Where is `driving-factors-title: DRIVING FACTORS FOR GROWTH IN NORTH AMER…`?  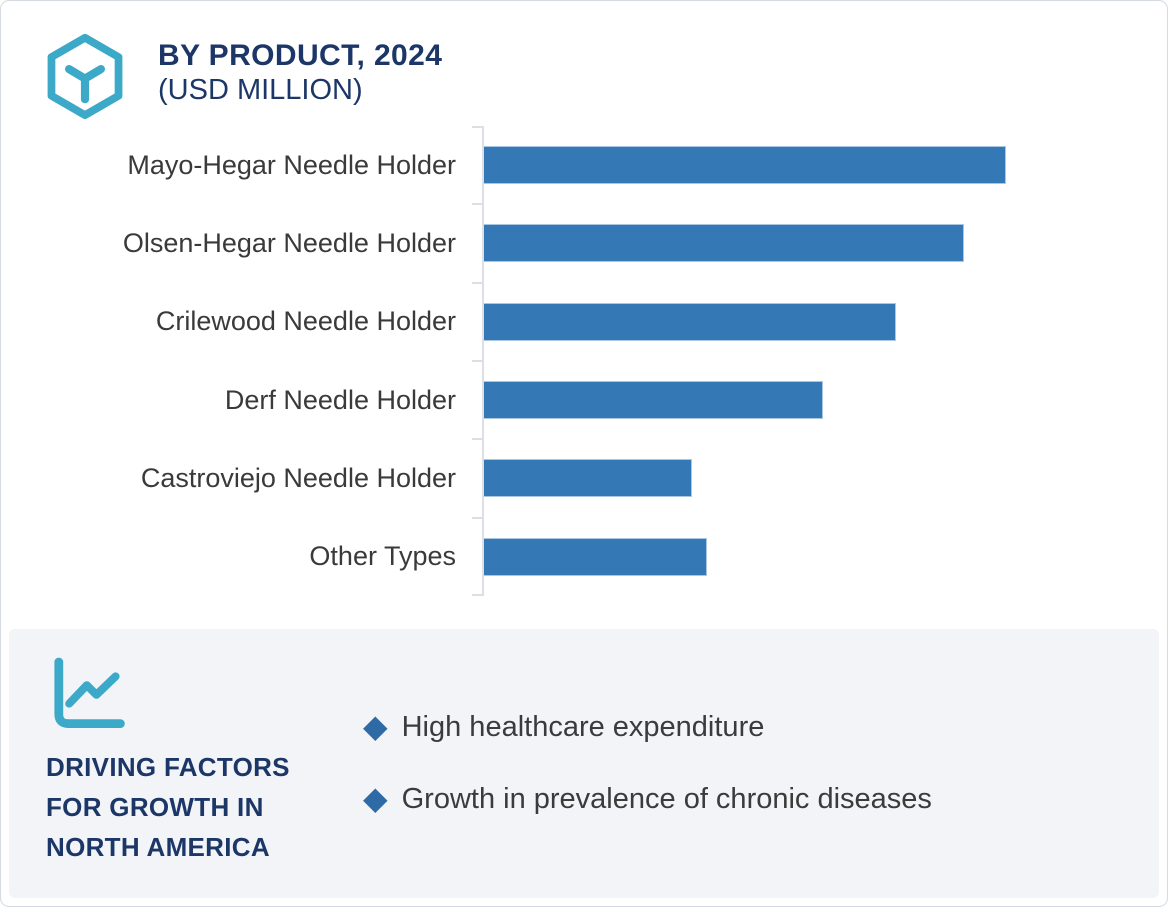
driving-factors-title: DRIVING FACTORS FOR GROWTH IN NORTH AMER… is located at coordinates (168, 807).